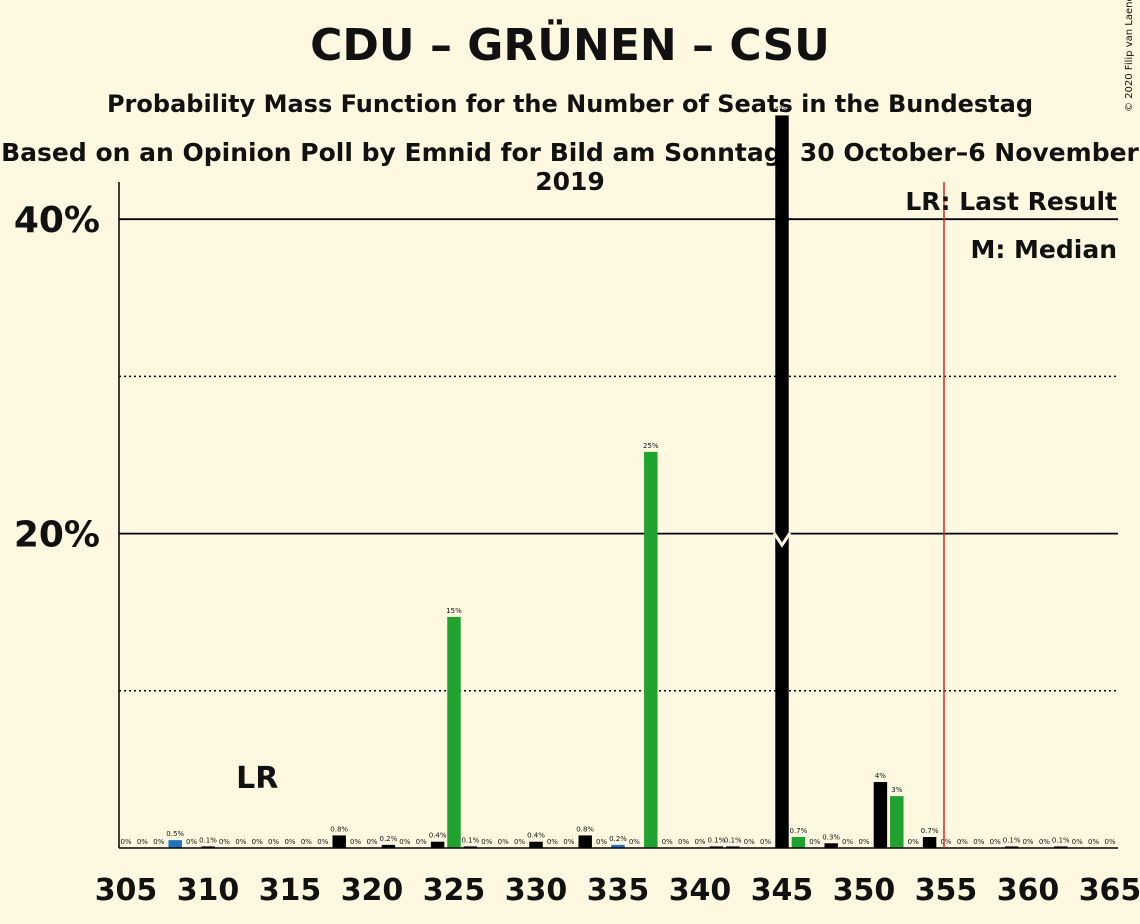  What do you see at coordinates (240, 842) in the screenshot?
I see `bar-label-312: 0%` at bounding box center [240, 842].